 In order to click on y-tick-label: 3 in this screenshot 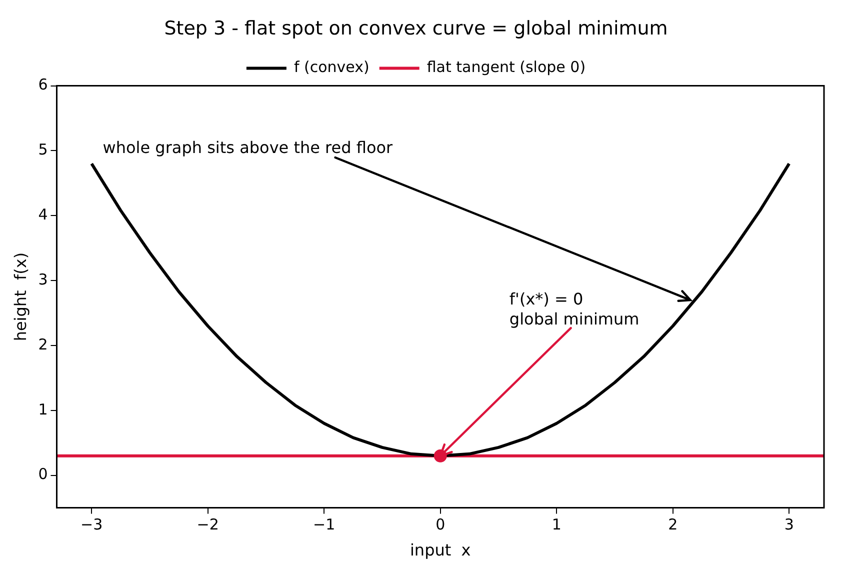, I will do `click(43, 279)`.